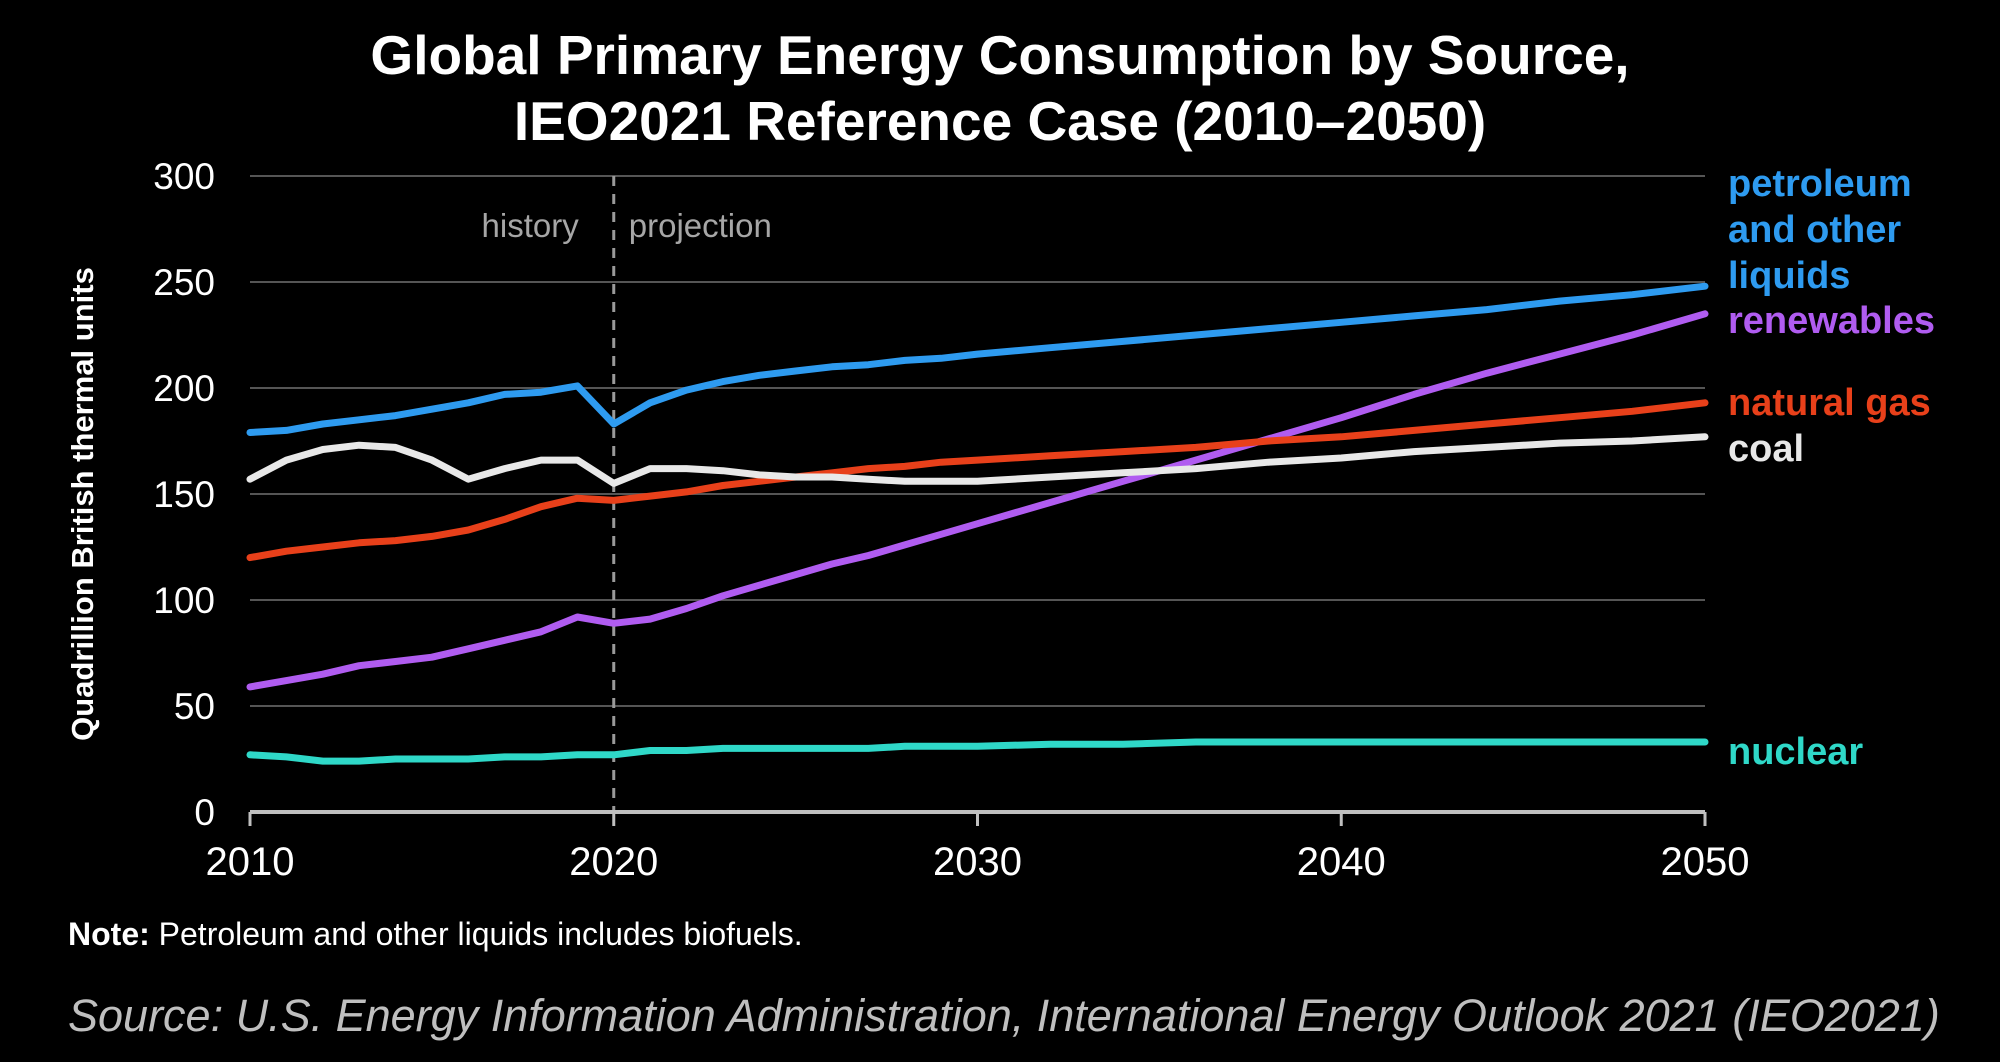 This screenshot has height=1062, width=2000. What do you see at coordinates (1705, 862) in the screenshot?
I see `x-tick-label: 2050` at bounding box center [1705, 862].